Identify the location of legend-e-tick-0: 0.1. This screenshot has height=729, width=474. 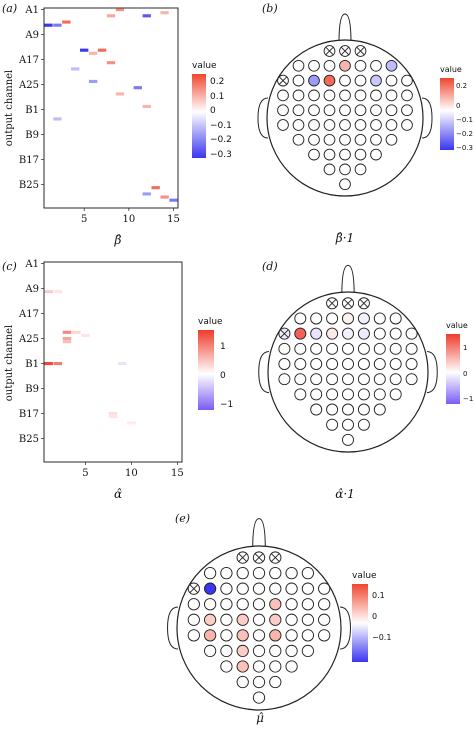
(378, 595).